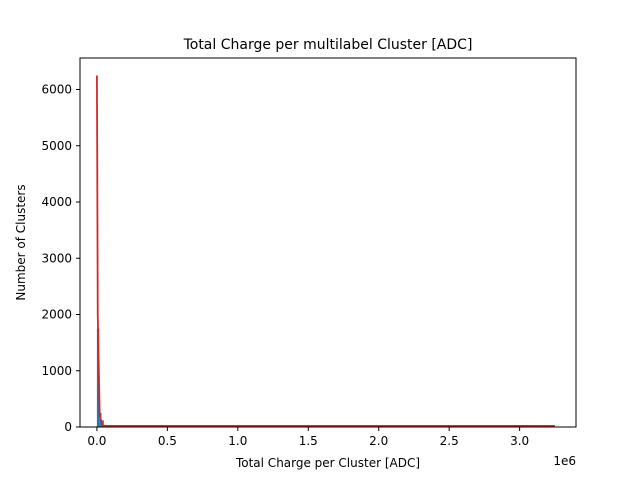 The height and width of the screenshot is (480, 640). Describe the element at coordinates (68, 427) in the screenshot. I see `y-tick-label: 0` at that location.